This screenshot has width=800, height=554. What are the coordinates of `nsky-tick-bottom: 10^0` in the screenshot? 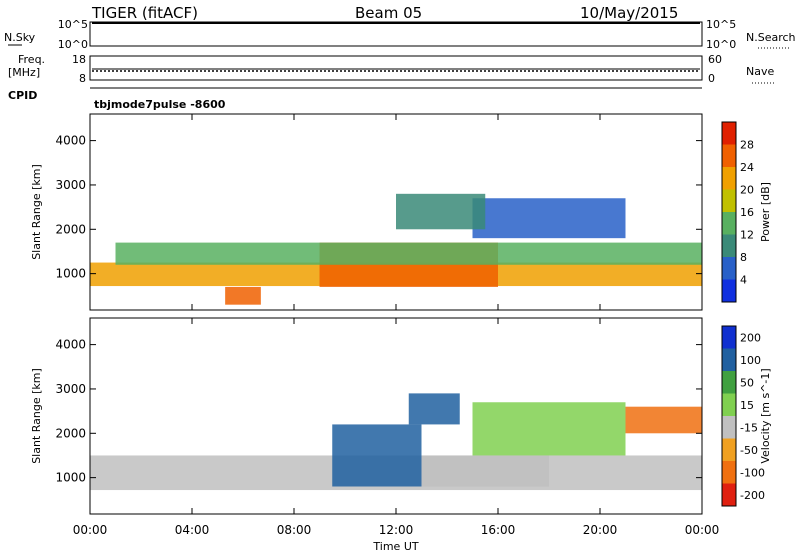 It's located at (73, 44).